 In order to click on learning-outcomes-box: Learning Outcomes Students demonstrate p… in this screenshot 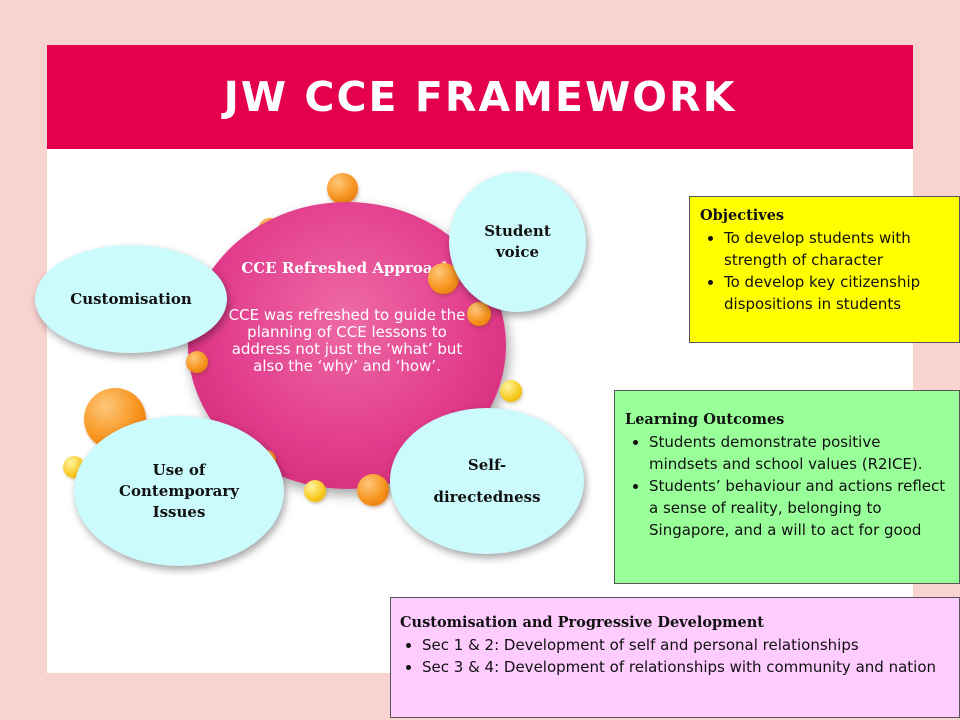, I will do `click(787, 487)`.